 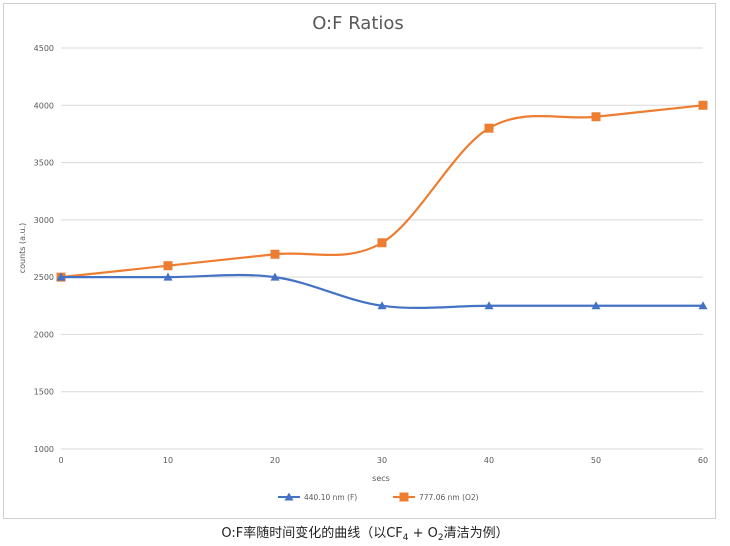 What do you see at coordinates (404, 497) in the screenshot?
I see `legend-marker-o2` at bounding box center [404, 497].